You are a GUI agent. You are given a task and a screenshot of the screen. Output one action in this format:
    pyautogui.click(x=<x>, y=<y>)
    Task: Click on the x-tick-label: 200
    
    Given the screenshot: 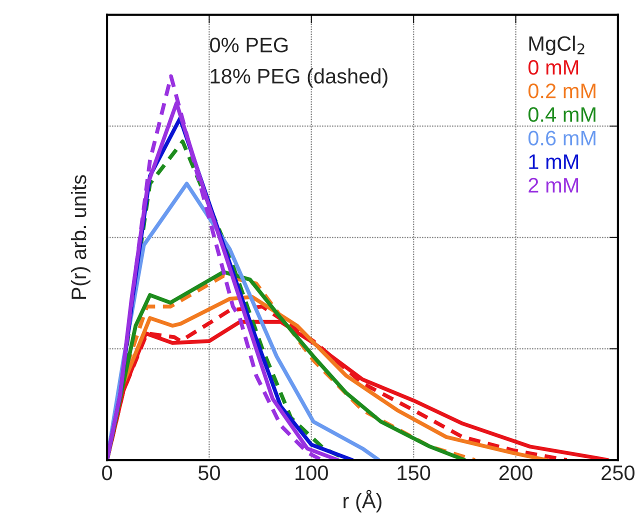 What is the action you would take?
    pyautogui.click(x=515, y=472)
    